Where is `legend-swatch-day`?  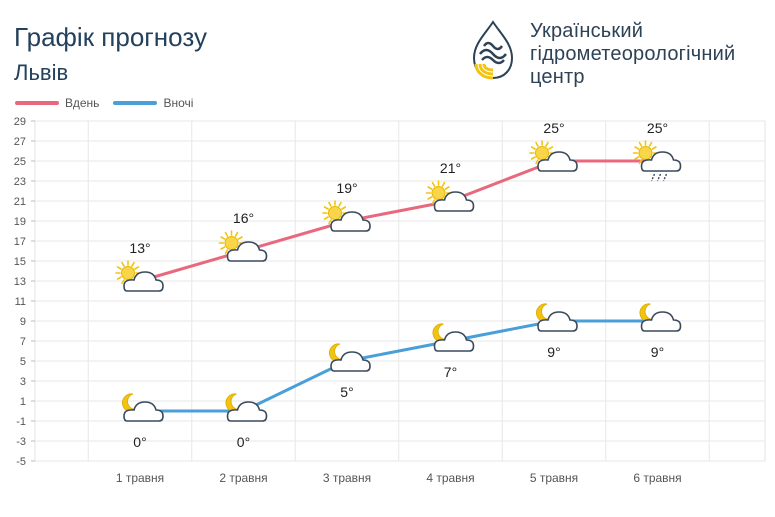 legend-swatch-day is located at coordinates (37, 103).